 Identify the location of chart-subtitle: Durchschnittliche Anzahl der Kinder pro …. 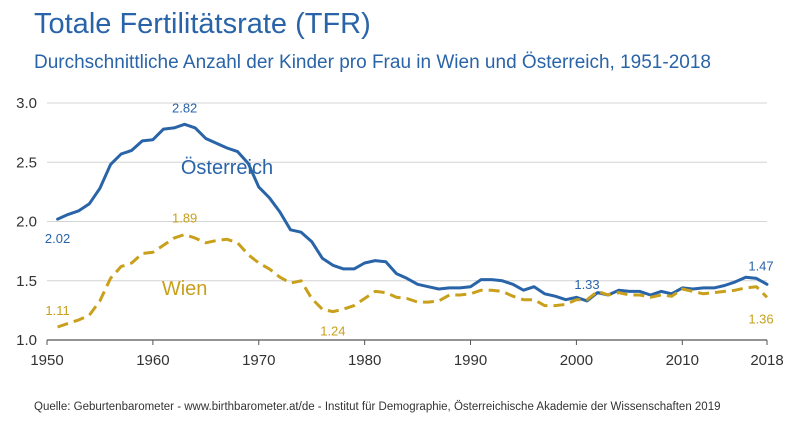
(372, 62).